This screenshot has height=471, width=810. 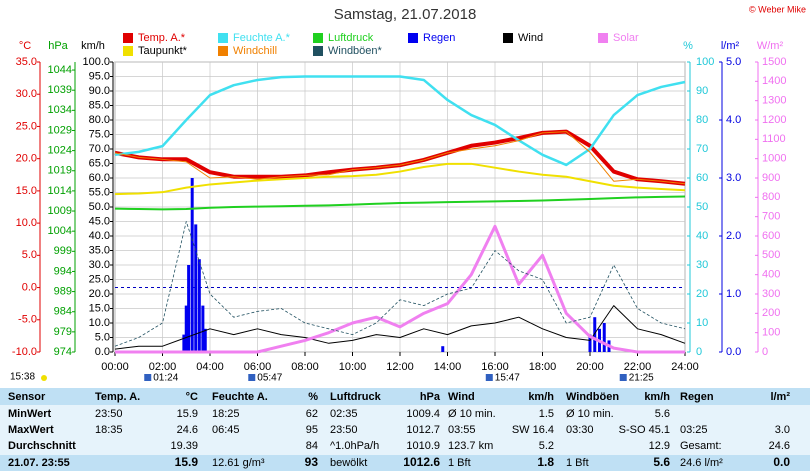 I want to click on y-tick-label: 10.0, so click(x=26, y=223).